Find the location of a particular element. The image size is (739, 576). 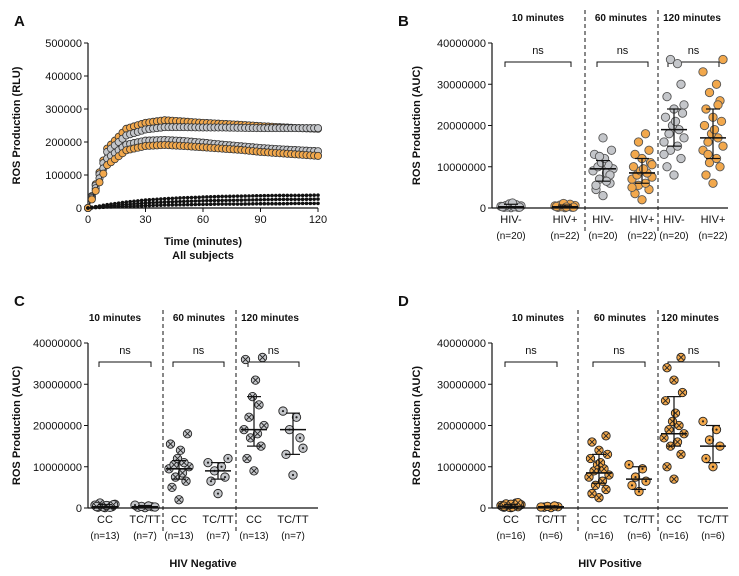

y-tick-label: 30000000 is located at coordinates (461, 85).